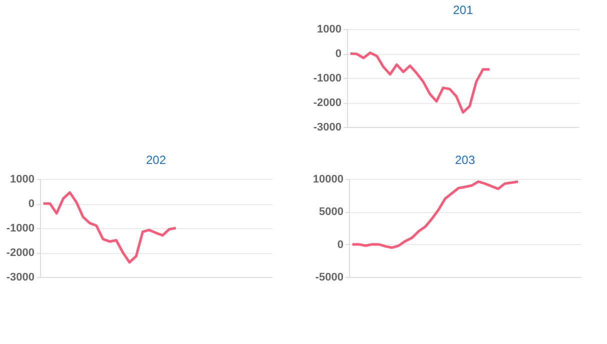 Image resolution: width=607 pixels, height=344 pixels. I want to click on chart-title: 201, so click(463, 10).